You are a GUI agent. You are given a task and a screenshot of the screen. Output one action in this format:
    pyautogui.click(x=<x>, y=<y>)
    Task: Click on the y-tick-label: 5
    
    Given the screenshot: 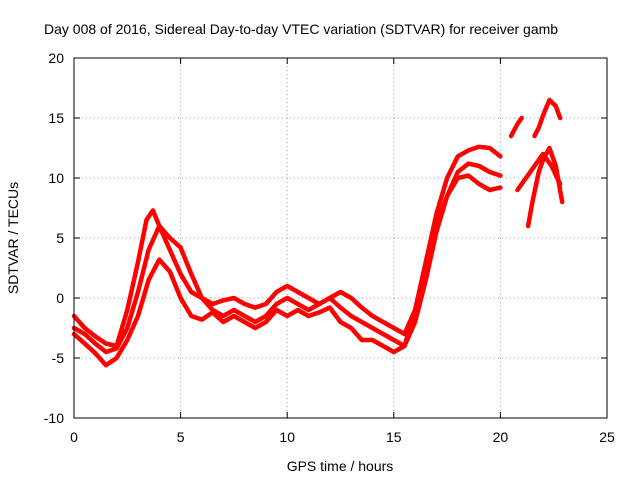 What is the action you would take?
    pyautogui.click(x=60, y=238)
    